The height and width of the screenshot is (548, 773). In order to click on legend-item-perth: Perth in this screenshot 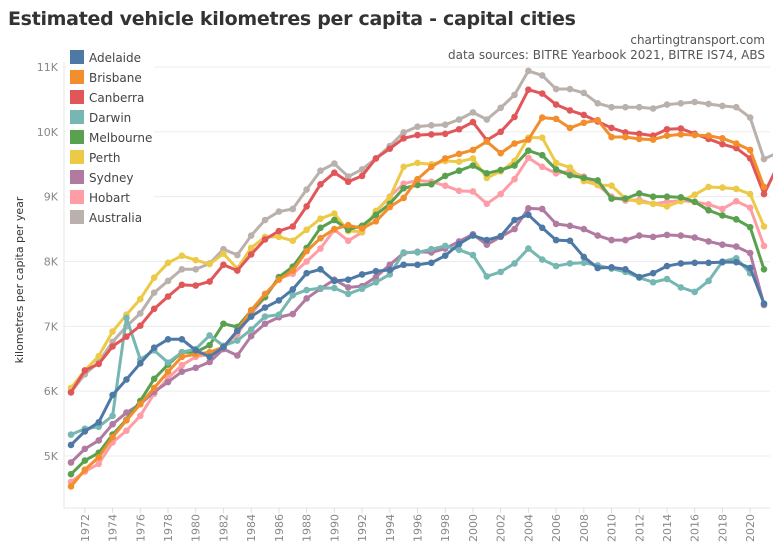, I will do `click(95, 157)`.